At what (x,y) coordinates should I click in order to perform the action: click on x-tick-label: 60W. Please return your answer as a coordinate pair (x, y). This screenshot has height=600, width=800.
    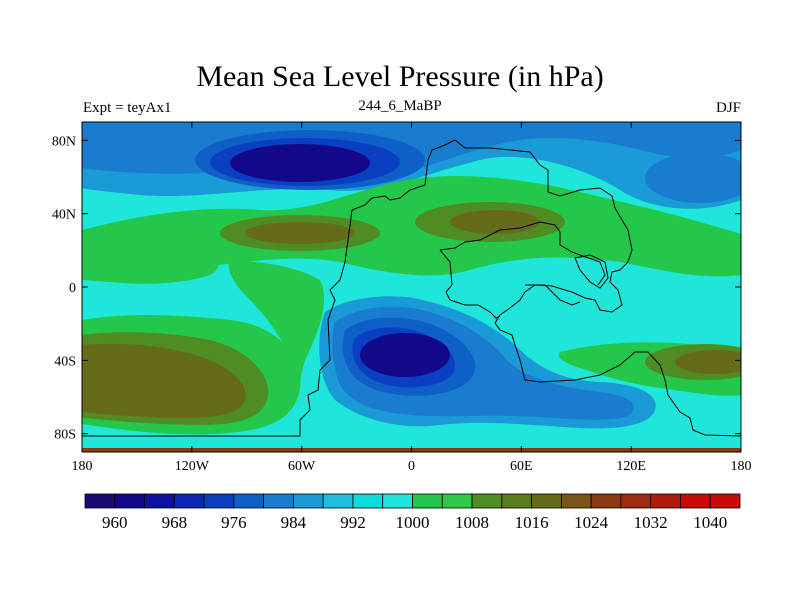
    Looking at the image, I should click on (302, 466).